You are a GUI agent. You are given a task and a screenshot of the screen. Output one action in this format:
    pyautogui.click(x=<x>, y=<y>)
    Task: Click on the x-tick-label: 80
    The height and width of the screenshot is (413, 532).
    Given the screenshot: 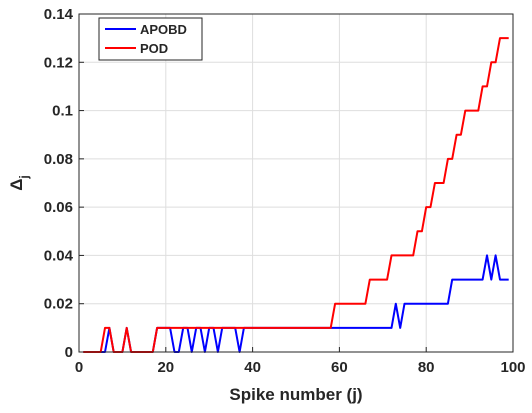 What is the action you would take?
    pyautogui.click(x=426, y=367)
    